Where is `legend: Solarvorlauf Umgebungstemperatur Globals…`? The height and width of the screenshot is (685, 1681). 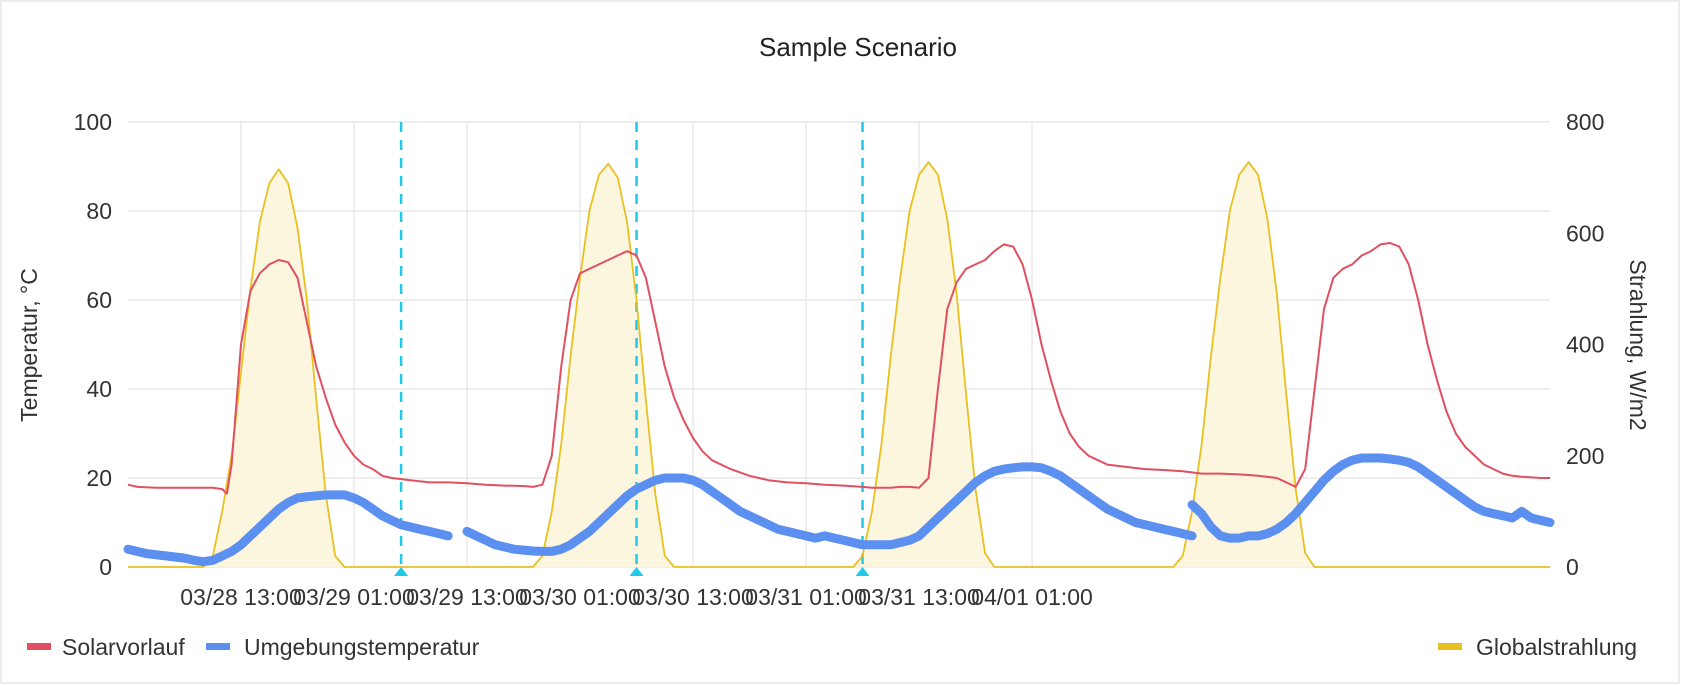
legend: Solarvorlauf Umgebungstemperatur Globals… is located at coordinates (832, 647).